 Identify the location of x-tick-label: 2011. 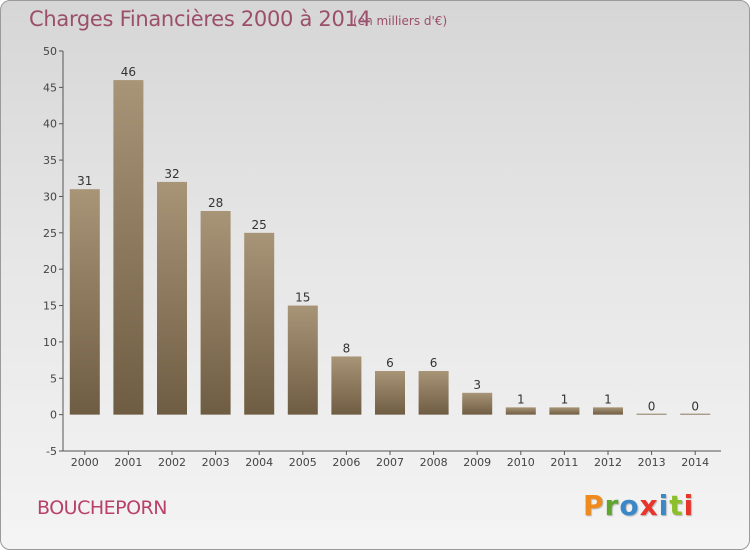
(564, 462).